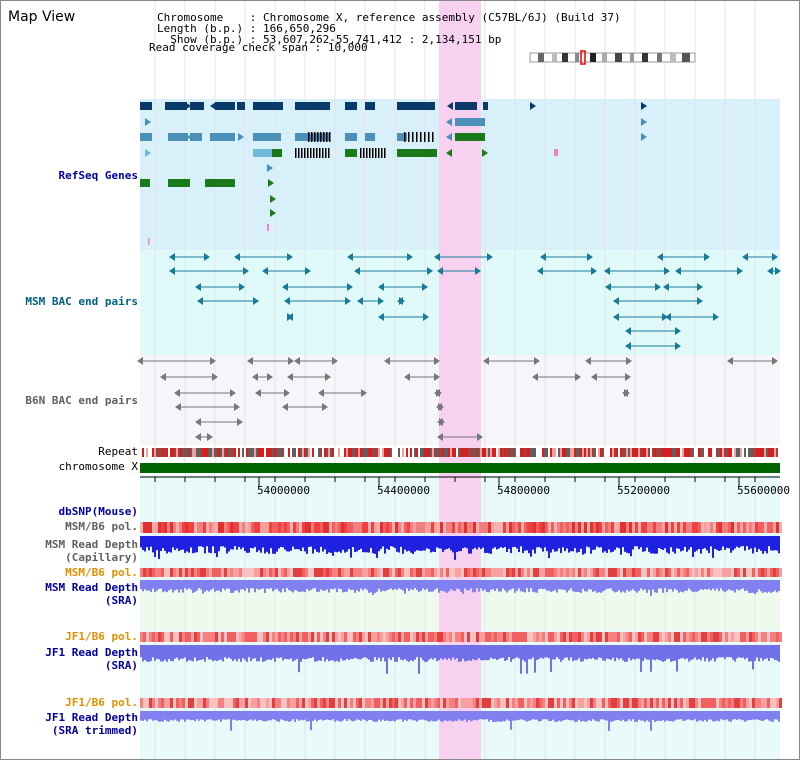 This screenshot has height=760, width=800. Describe the element at coordinates (98, 511) in the screenshot. I see `track-label-dbsnp: dbSNP(Mouse)` at that location.